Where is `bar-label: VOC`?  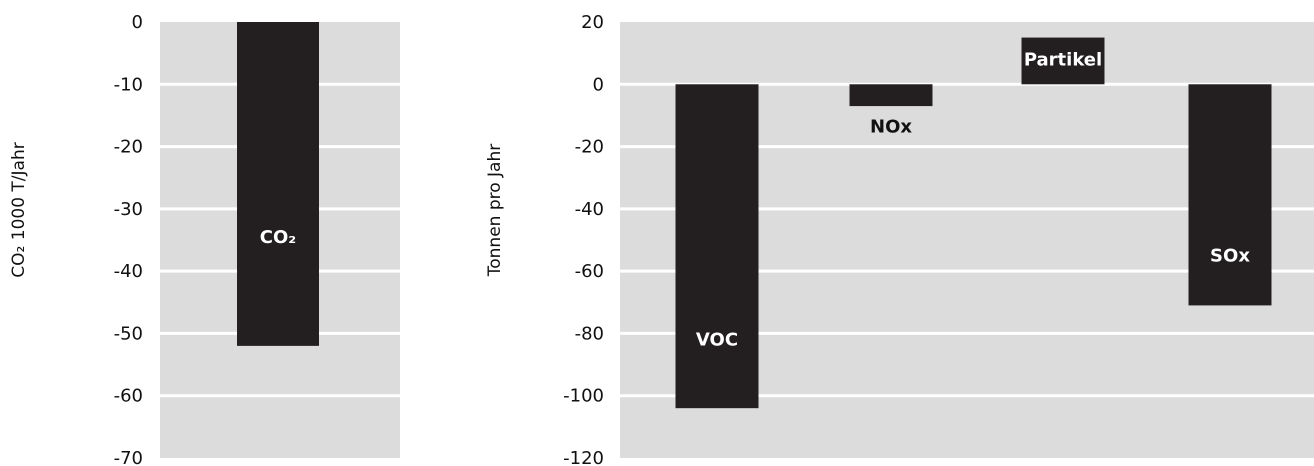
bar-label: VOC is located at coordinates (717, 340).